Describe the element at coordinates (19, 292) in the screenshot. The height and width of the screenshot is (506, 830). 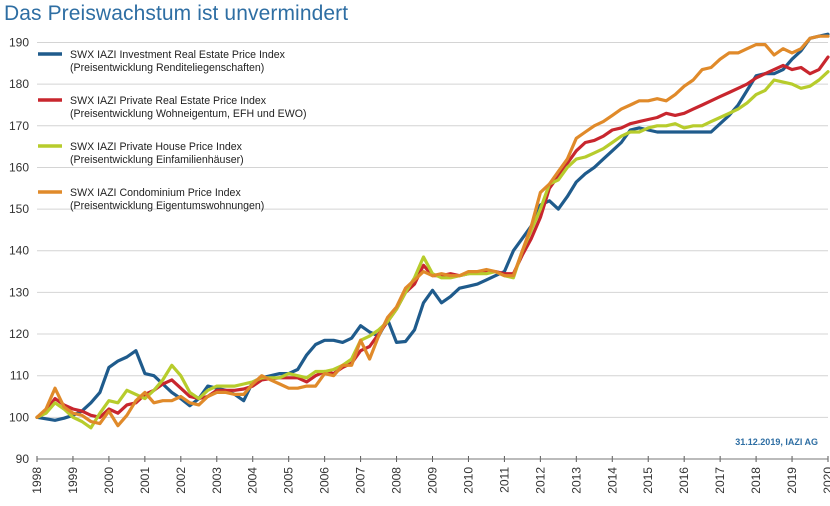
I see `y-tick-label: 130` at that location.